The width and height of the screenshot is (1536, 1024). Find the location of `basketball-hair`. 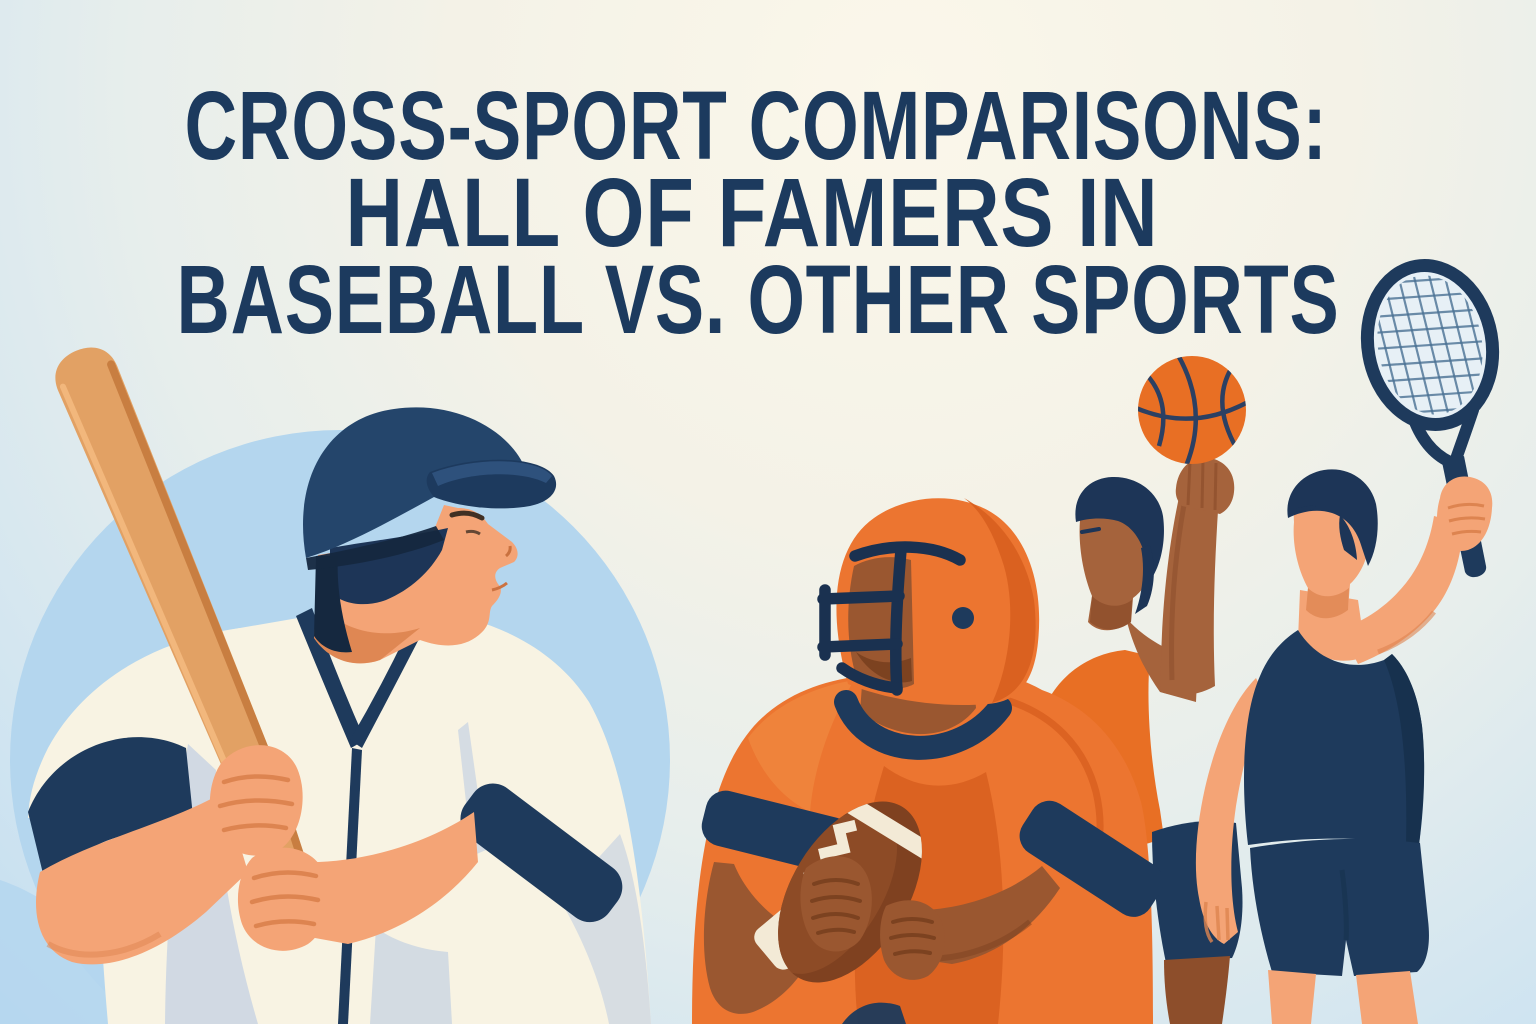

basketball-hair is located at coordinates (1119, 527).